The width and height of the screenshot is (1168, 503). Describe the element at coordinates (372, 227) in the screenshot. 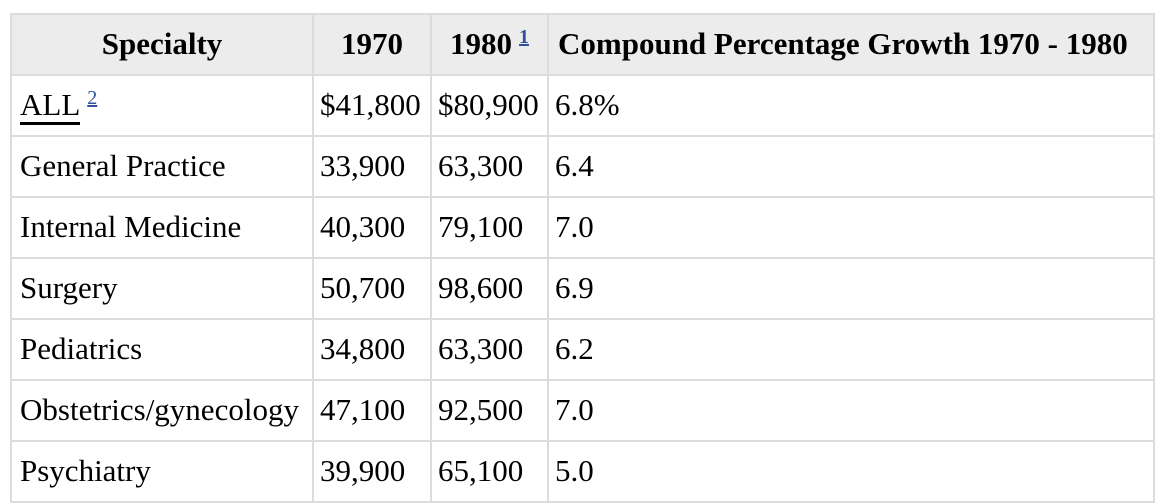

I see `value-1970-cell: 40,300` at that location.